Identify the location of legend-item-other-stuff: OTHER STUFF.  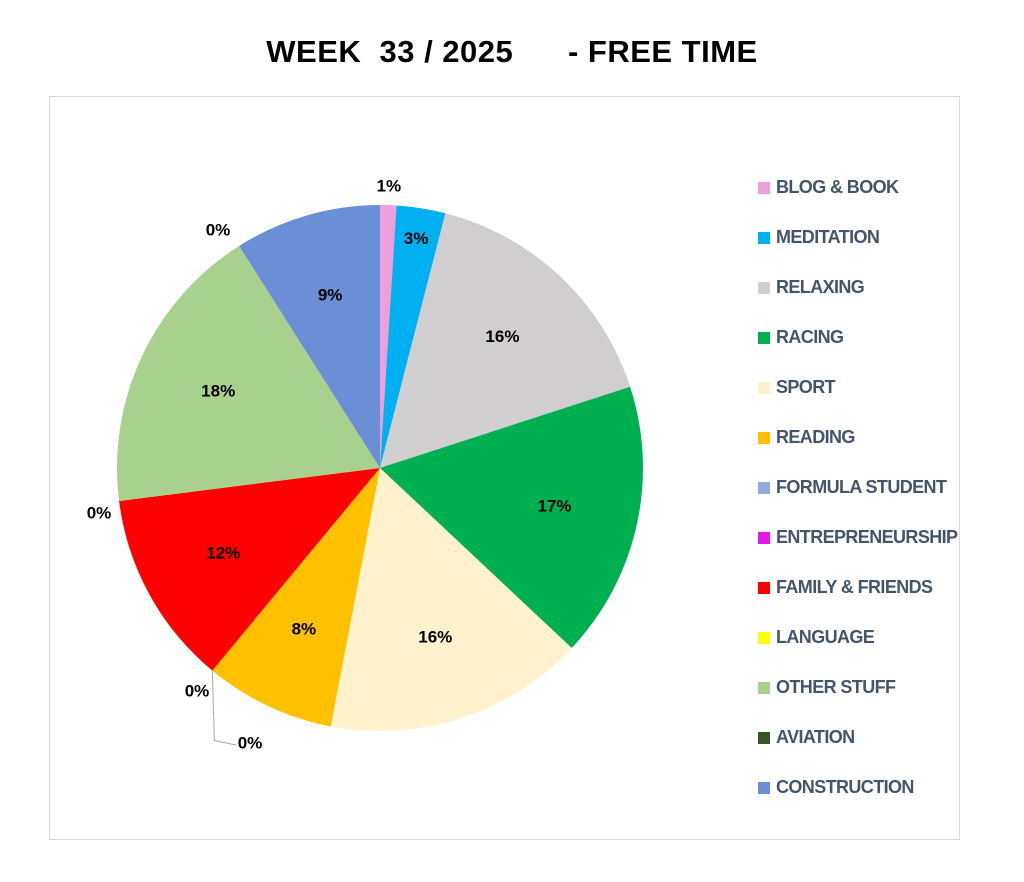
(863, 698).